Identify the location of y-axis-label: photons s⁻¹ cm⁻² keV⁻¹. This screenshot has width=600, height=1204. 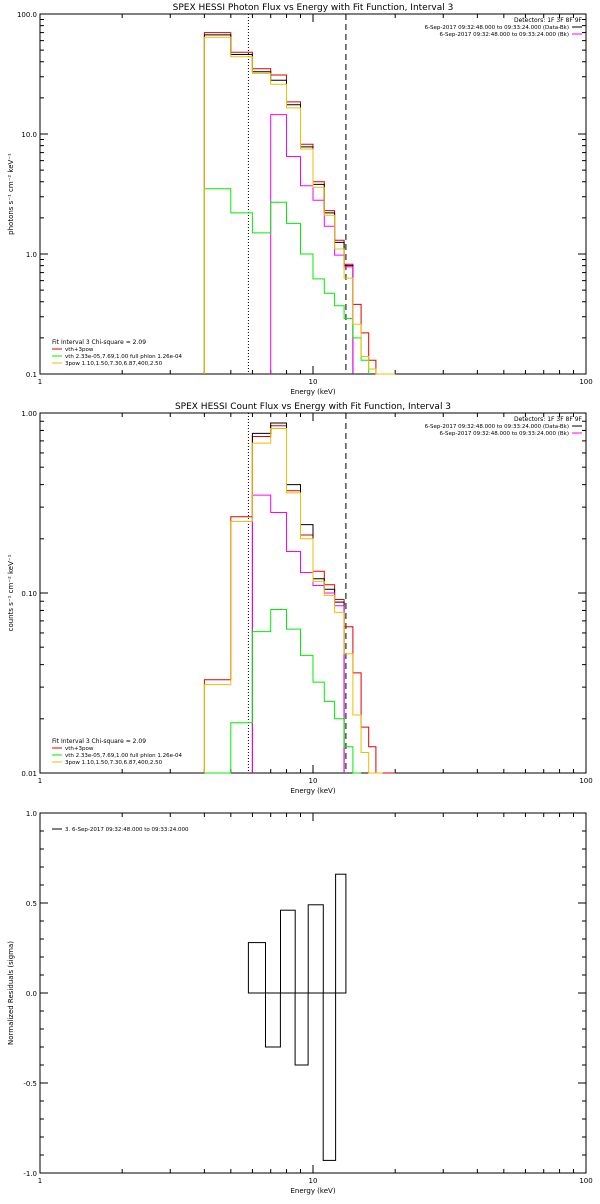
(11, 194).